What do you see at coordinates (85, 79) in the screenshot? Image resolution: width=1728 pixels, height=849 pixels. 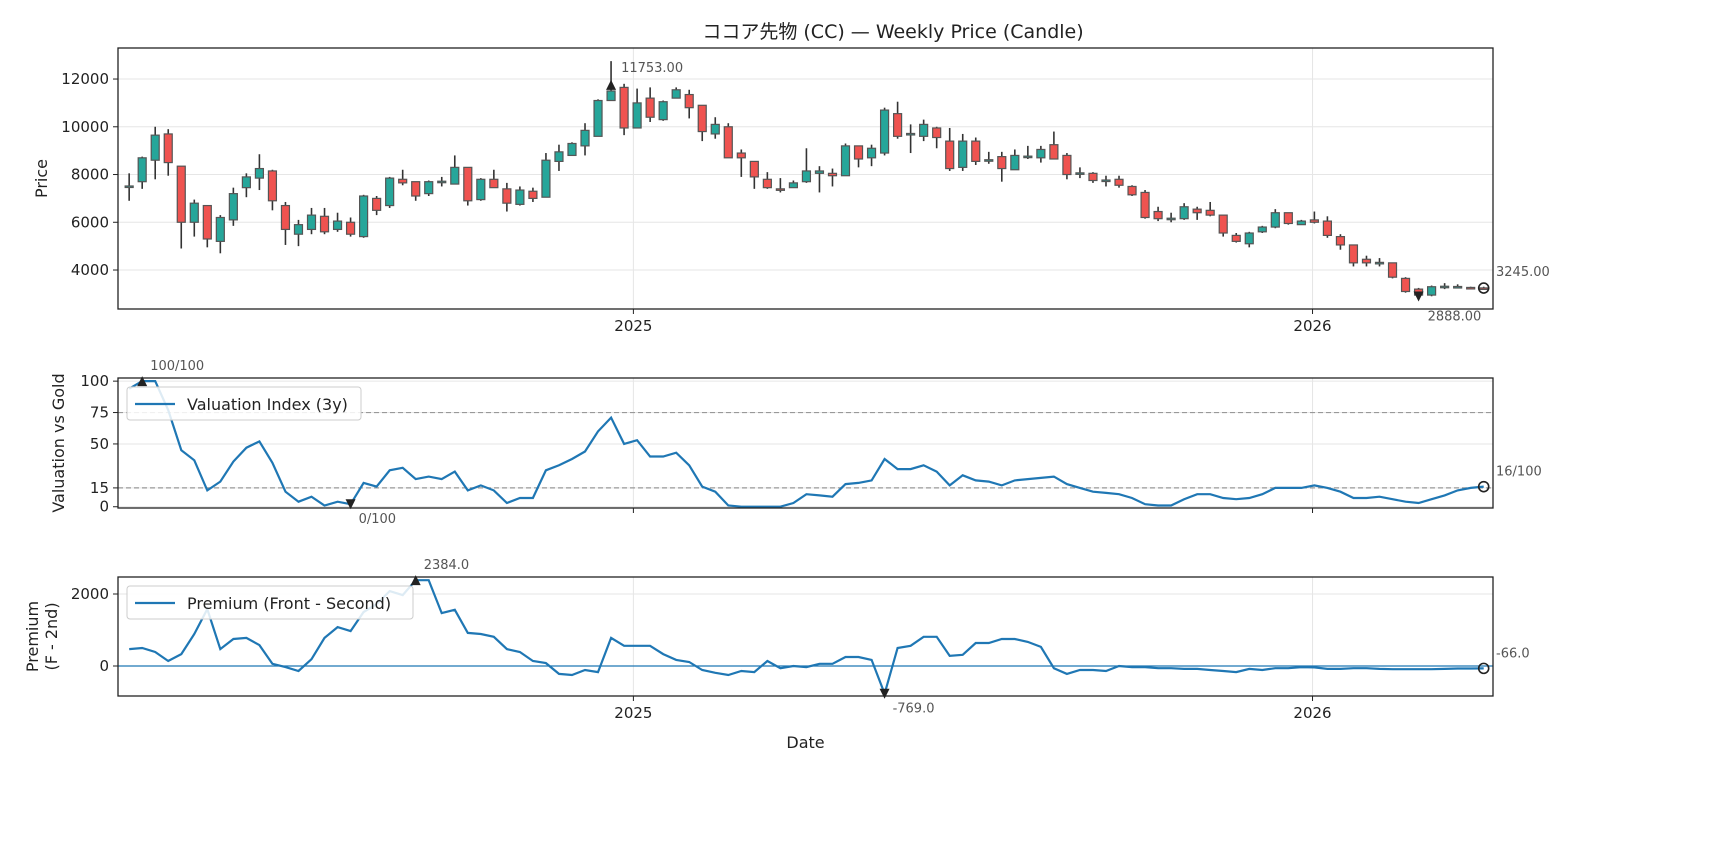 I see `y-tick-label: 12000` at bounding box center [85, 79].